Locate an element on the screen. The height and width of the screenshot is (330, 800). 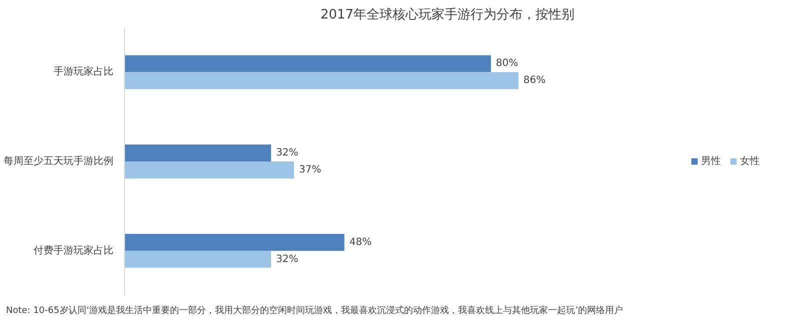
legend-label: 男性 is located at coordinates (711, 161).